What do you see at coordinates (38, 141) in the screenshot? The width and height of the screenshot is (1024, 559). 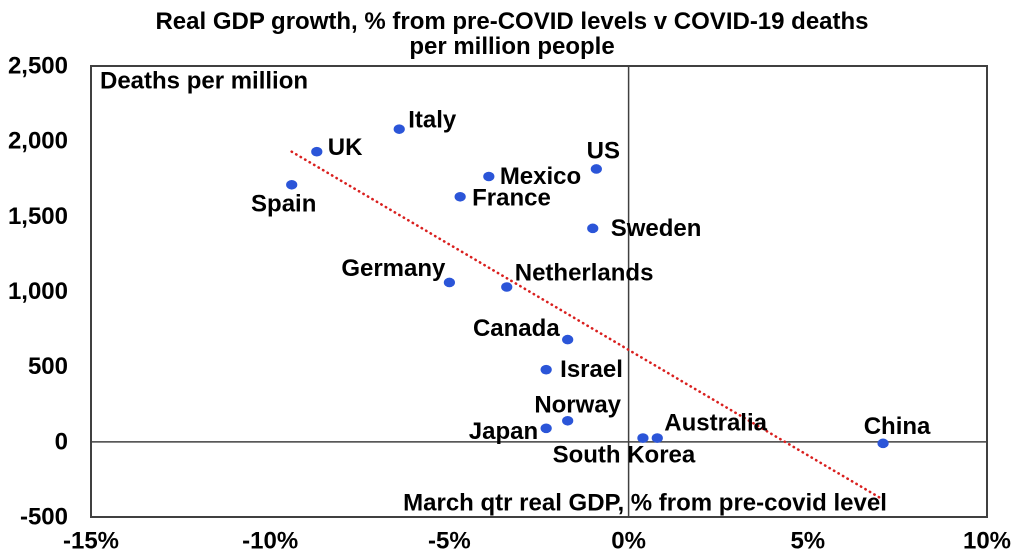 I see `y-tick-label: 2,000` at bounding box center [38, 141].